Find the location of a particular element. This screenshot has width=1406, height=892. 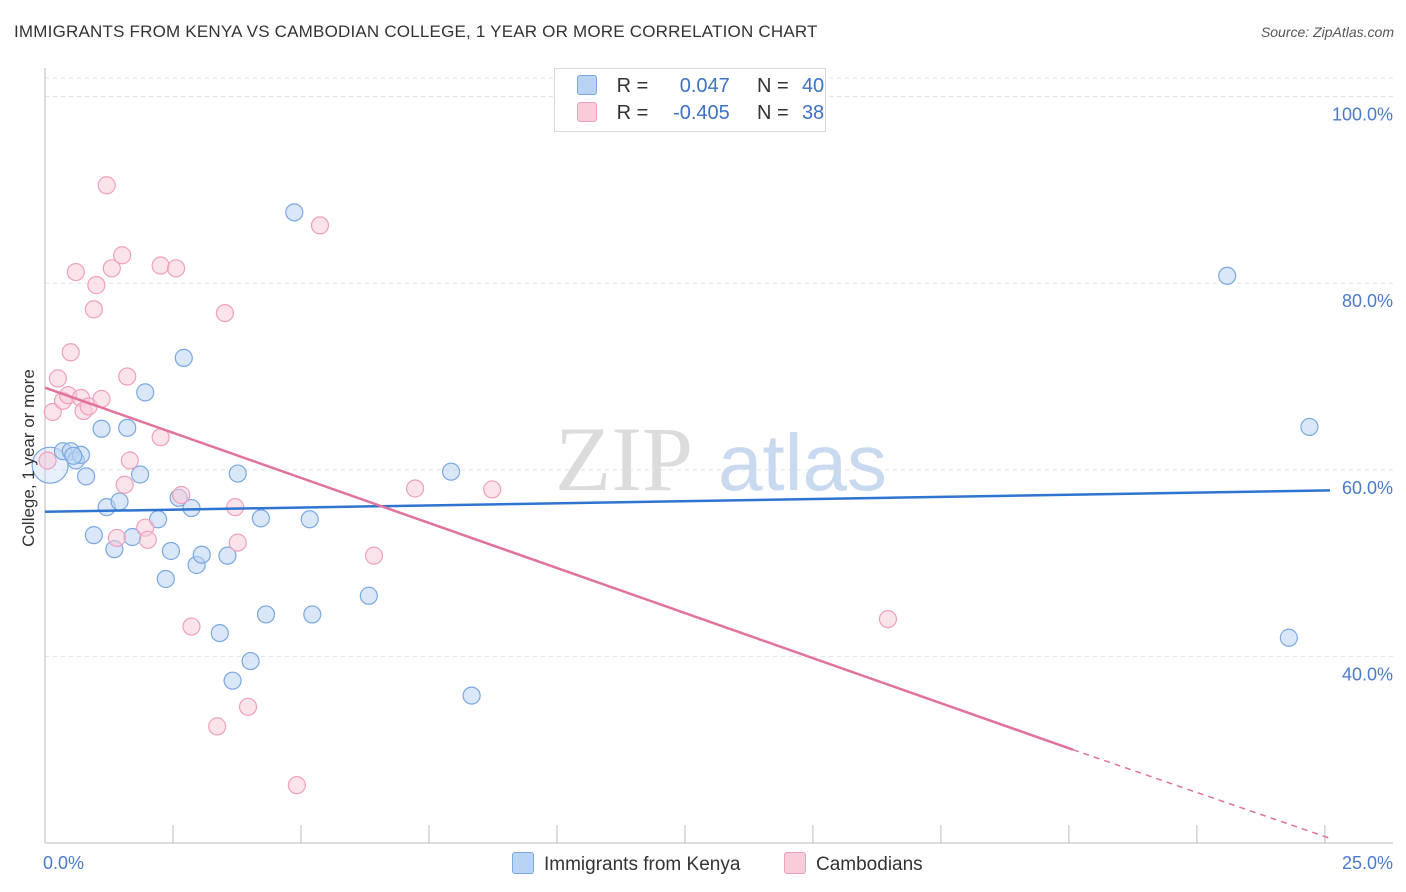

legend-r-value-cambodians: -0.405 is located at coordinates (701, 113).